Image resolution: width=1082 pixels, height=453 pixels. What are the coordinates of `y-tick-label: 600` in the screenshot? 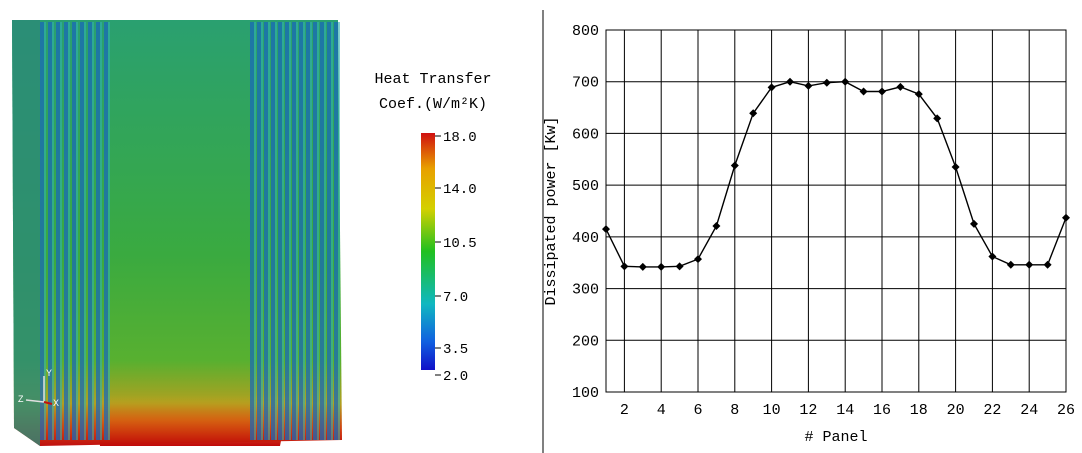 It's located at (585, 134).